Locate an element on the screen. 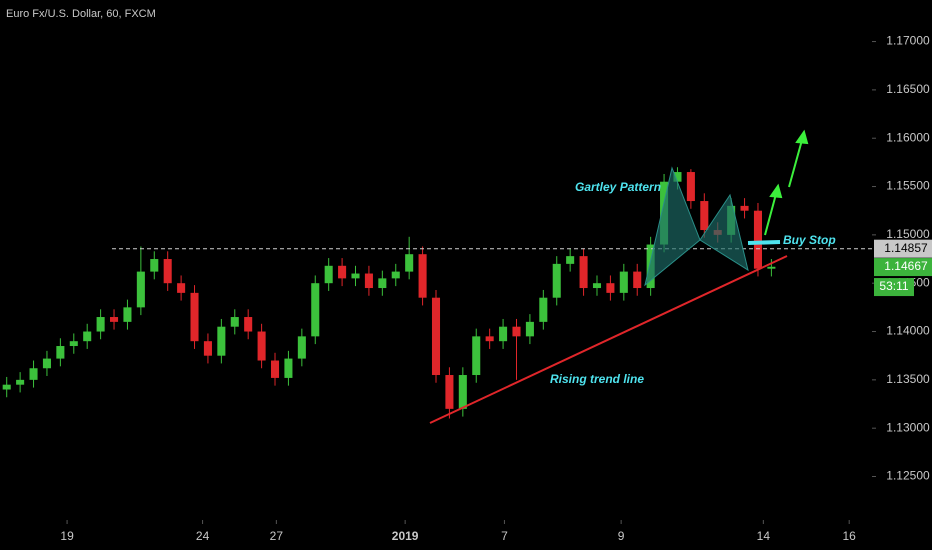  x-tick-label: 27 is located at coordinates (277, 536).